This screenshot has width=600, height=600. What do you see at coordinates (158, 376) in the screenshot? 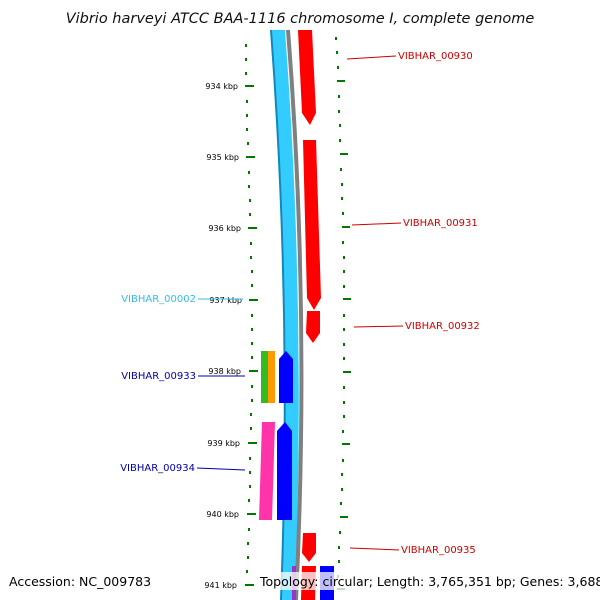
I see `gene-label: VIBHAR_00933` at bounding box center [158, 376].